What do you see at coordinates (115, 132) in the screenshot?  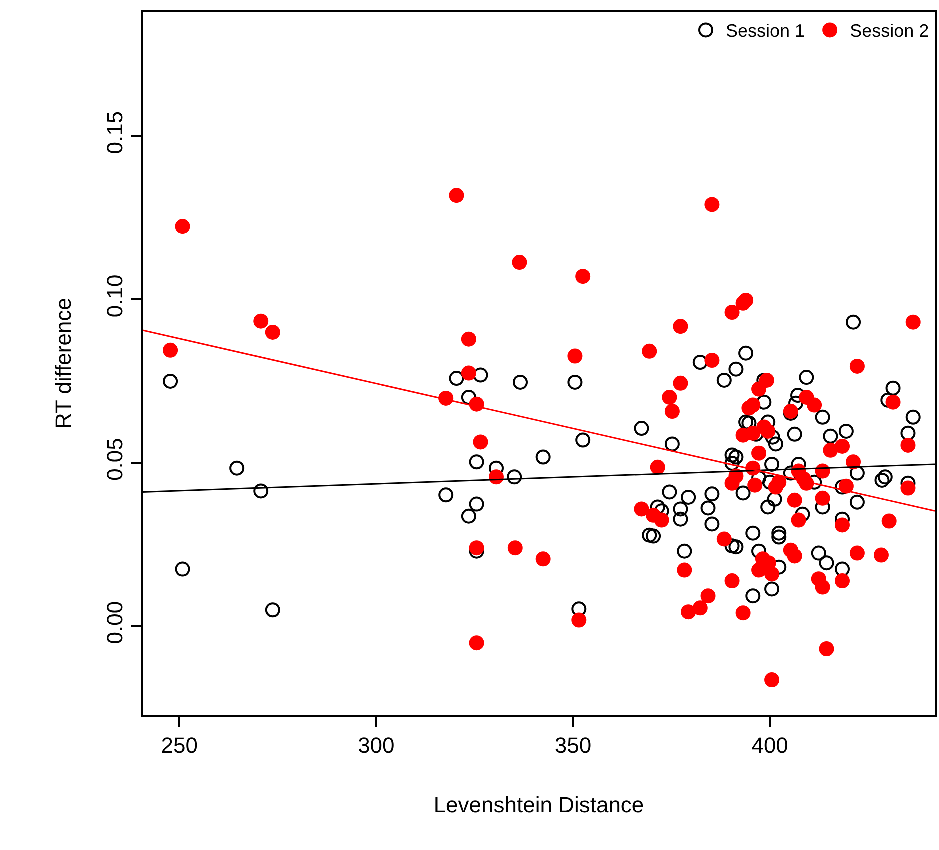 I see `y-tick-label: 0.15` at bounding box center [115, 132].